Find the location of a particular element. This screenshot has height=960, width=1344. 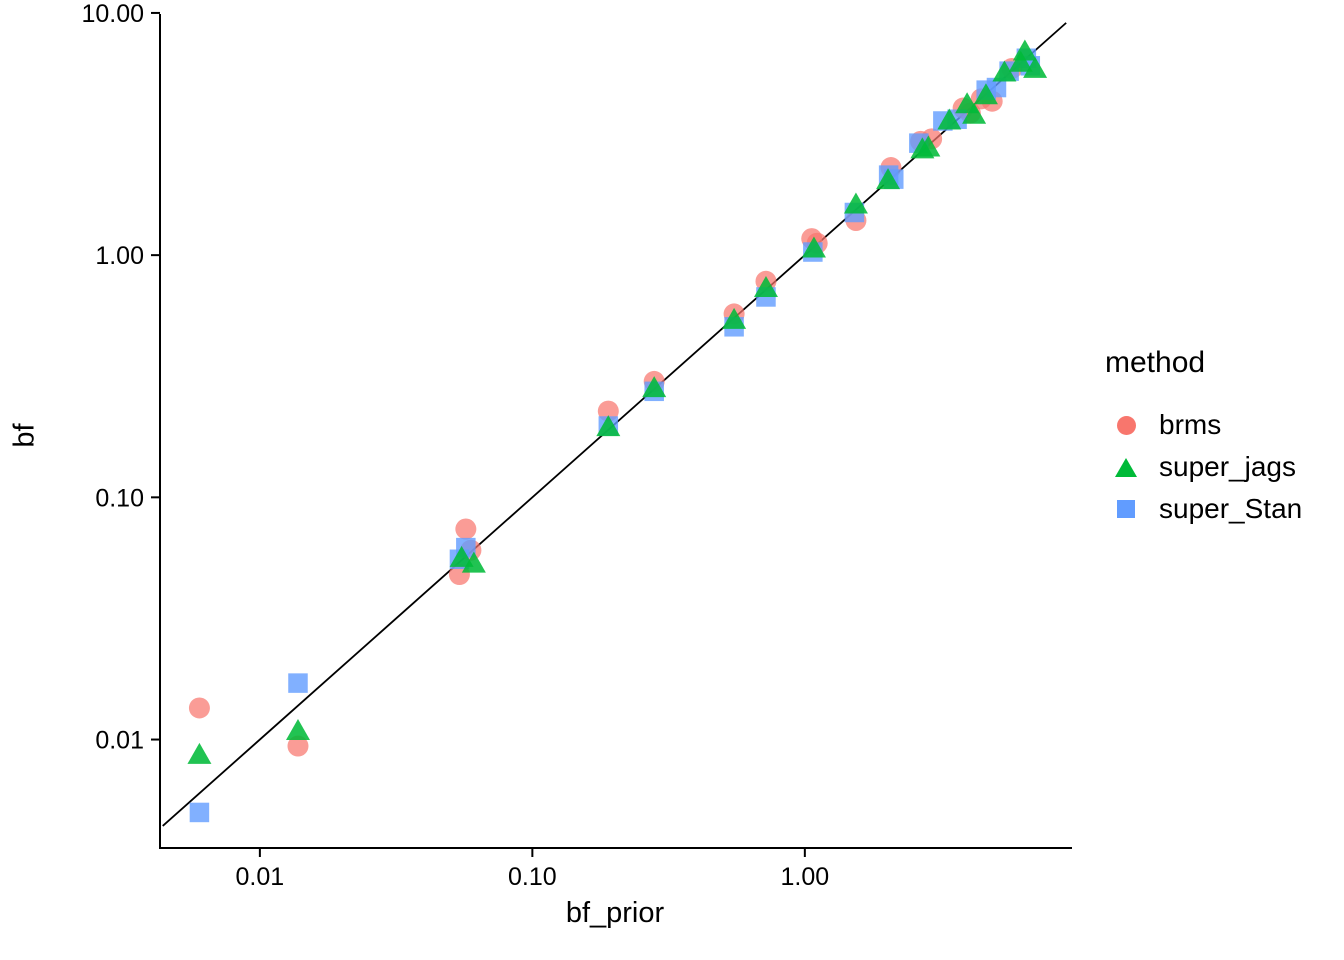

legend-item-brms: brms is located at coordinates (1202, 425).